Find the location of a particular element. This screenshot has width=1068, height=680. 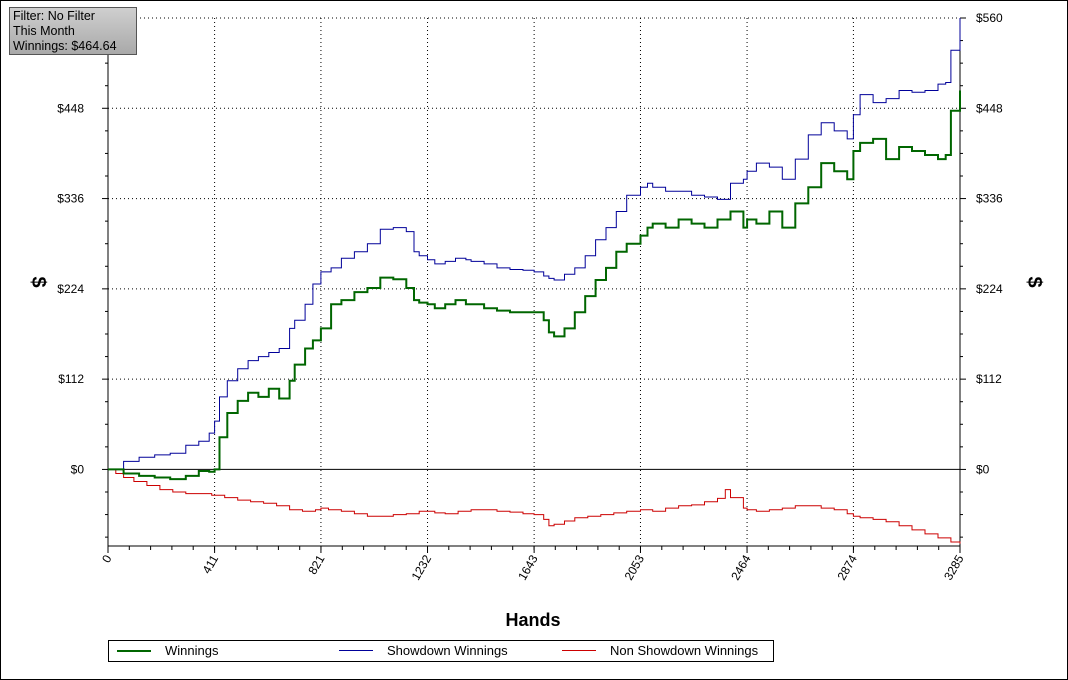

y-tick-label-right: $336 is located at coordinates (989, 199).